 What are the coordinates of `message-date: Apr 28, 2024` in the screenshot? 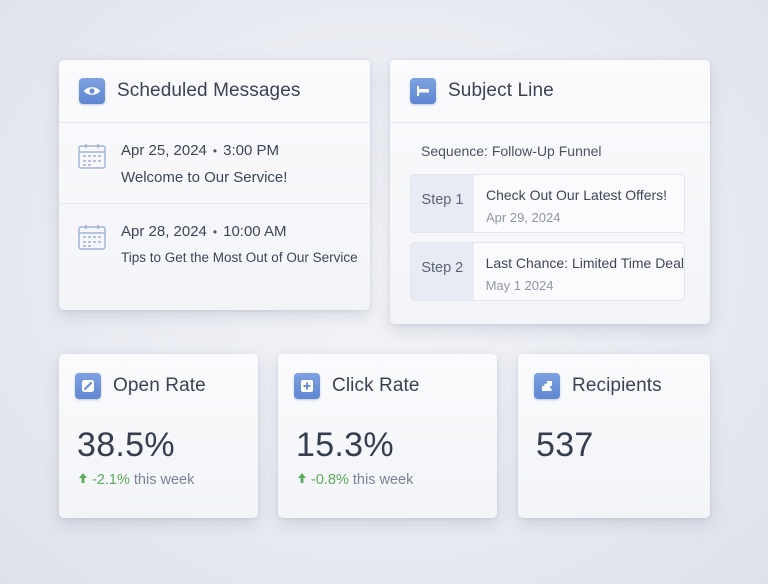 It's located at (164, 231).